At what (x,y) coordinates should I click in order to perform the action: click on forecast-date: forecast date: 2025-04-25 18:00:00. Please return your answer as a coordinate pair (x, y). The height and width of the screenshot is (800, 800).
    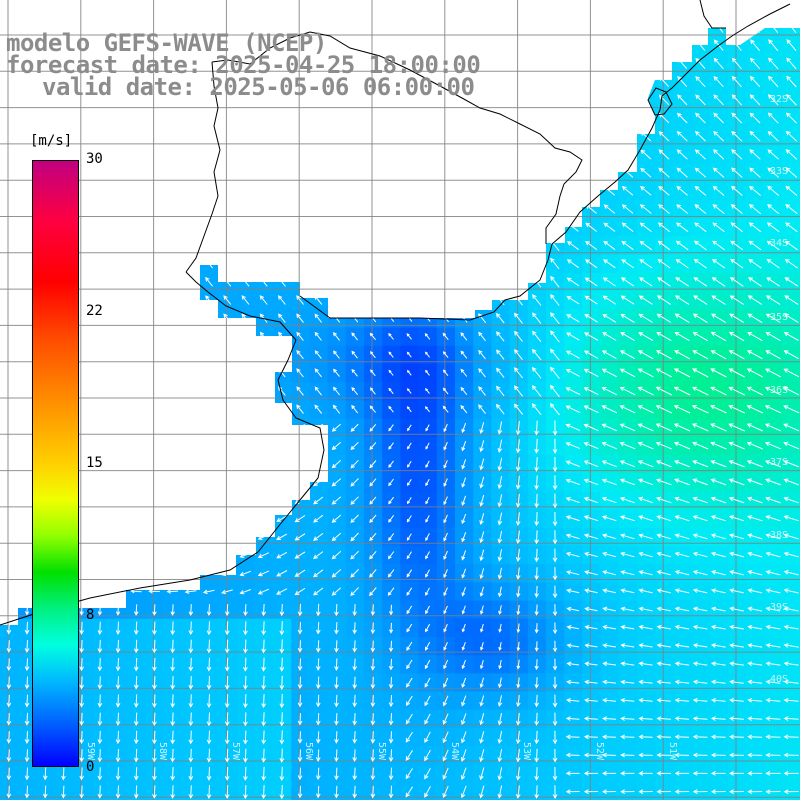
    Looking at the image, I should click on (243, 65).